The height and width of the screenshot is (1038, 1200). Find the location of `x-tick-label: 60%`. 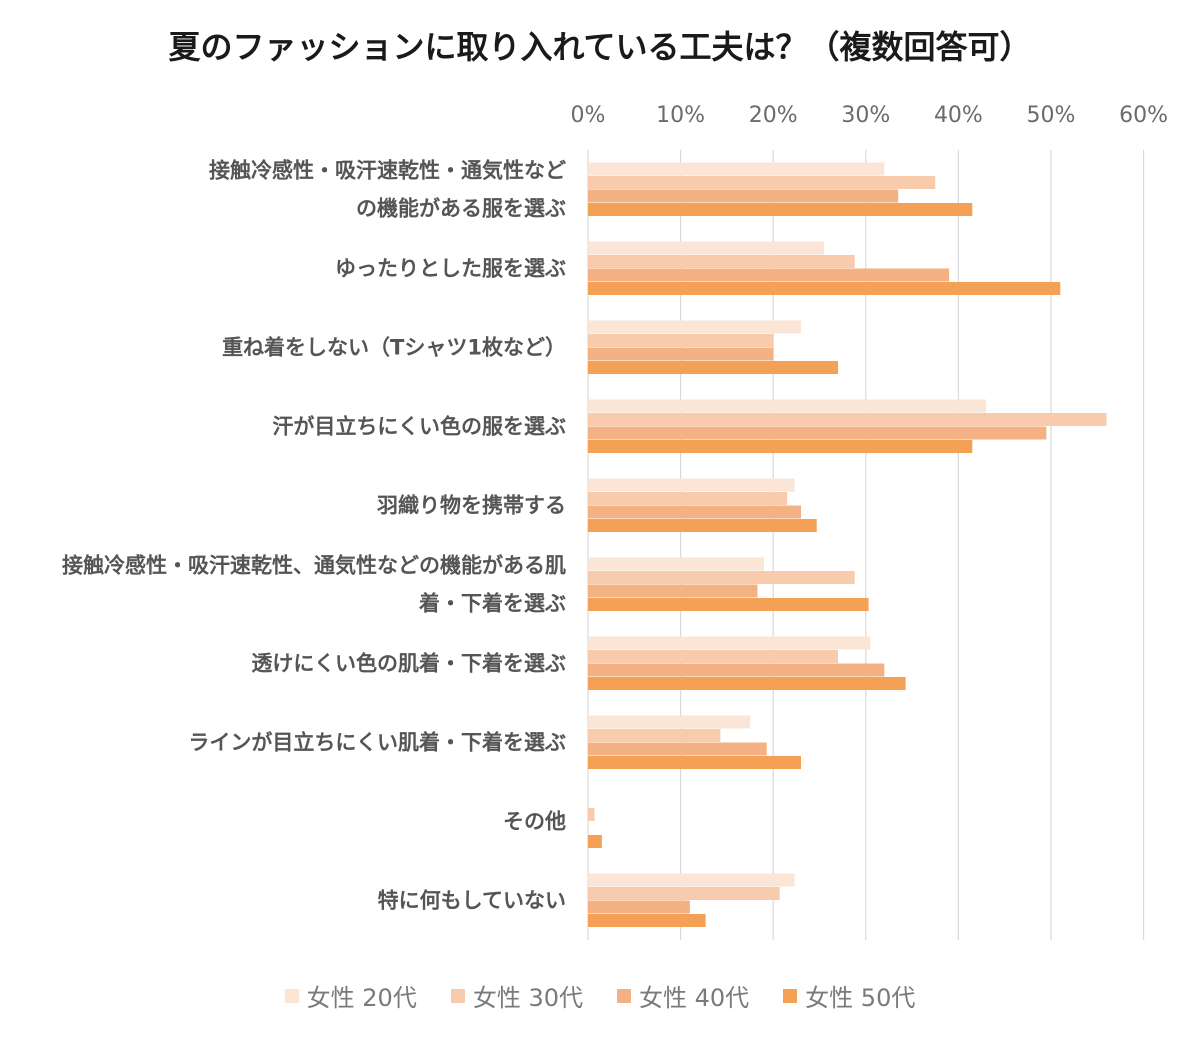

x-tick-label: 60% is located at coordinates (1143, 115).